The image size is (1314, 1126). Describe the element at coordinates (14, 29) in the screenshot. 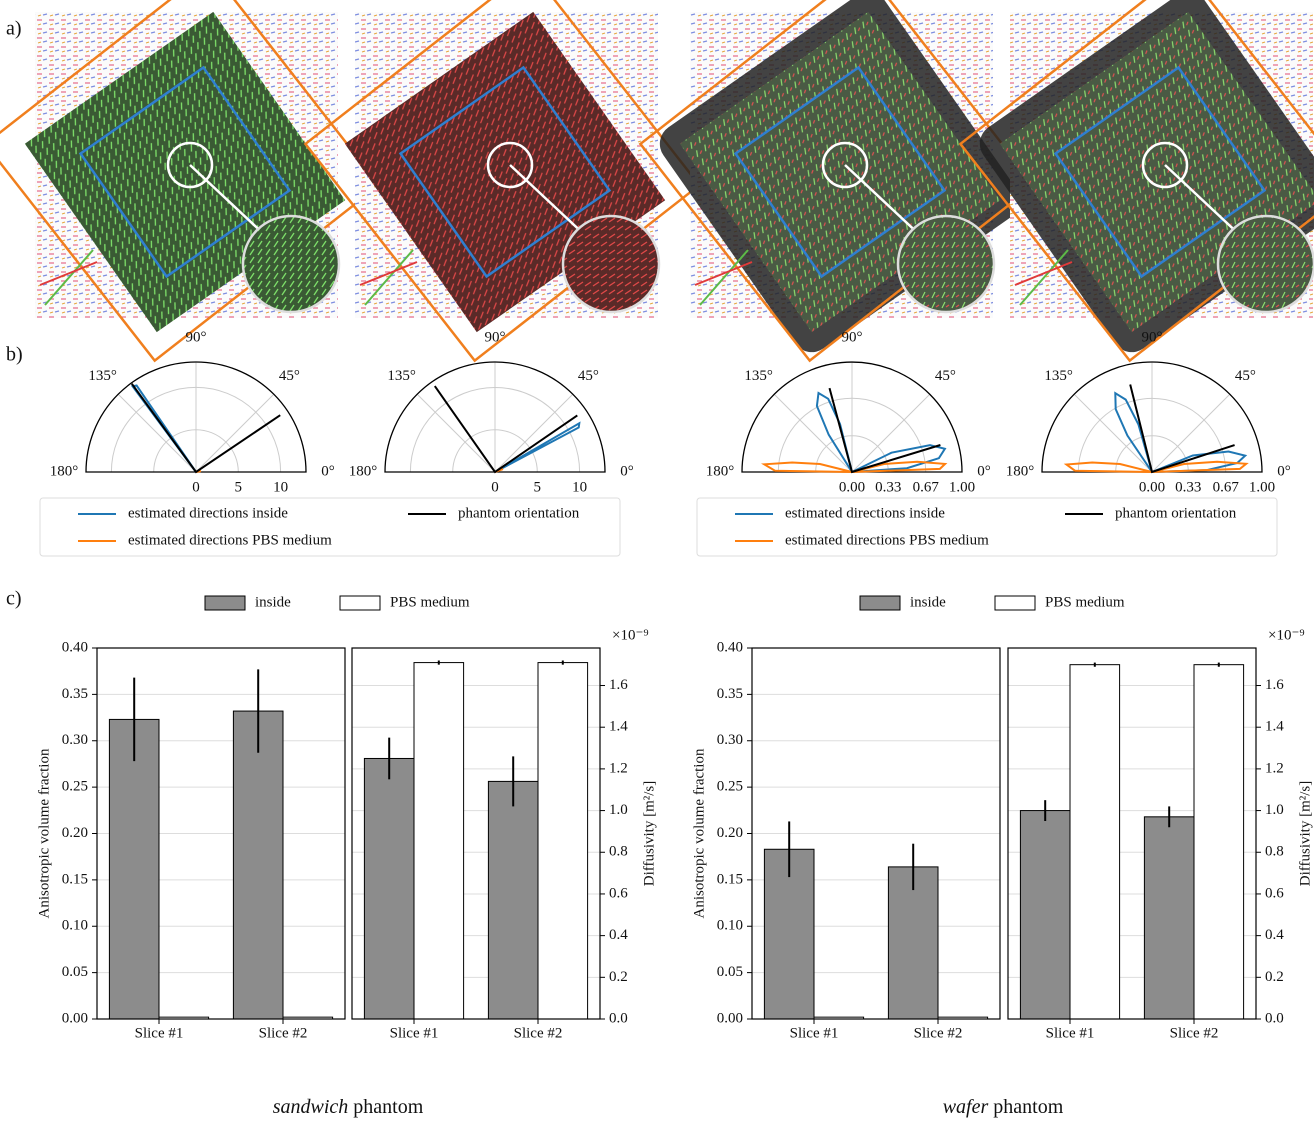

I see `panel-label: a)` at that location.